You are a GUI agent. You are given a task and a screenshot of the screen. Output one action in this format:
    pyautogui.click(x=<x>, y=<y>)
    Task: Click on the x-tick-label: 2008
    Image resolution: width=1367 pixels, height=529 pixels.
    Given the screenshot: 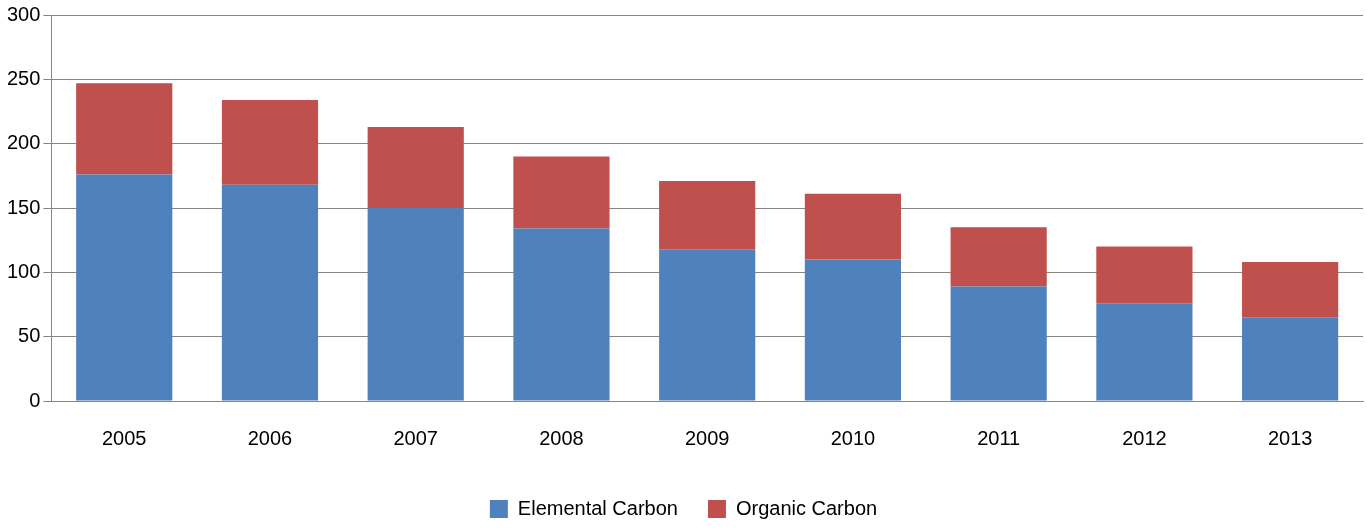 What is the action you would take?
    pyautogui.click(x=561, y=437)
    